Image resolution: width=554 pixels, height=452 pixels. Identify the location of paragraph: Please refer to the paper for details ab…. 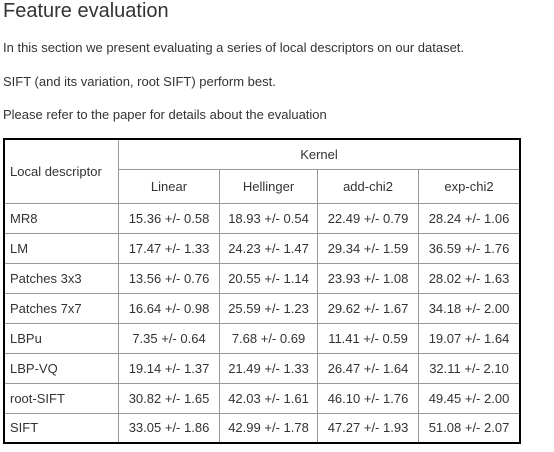
(165, 114).